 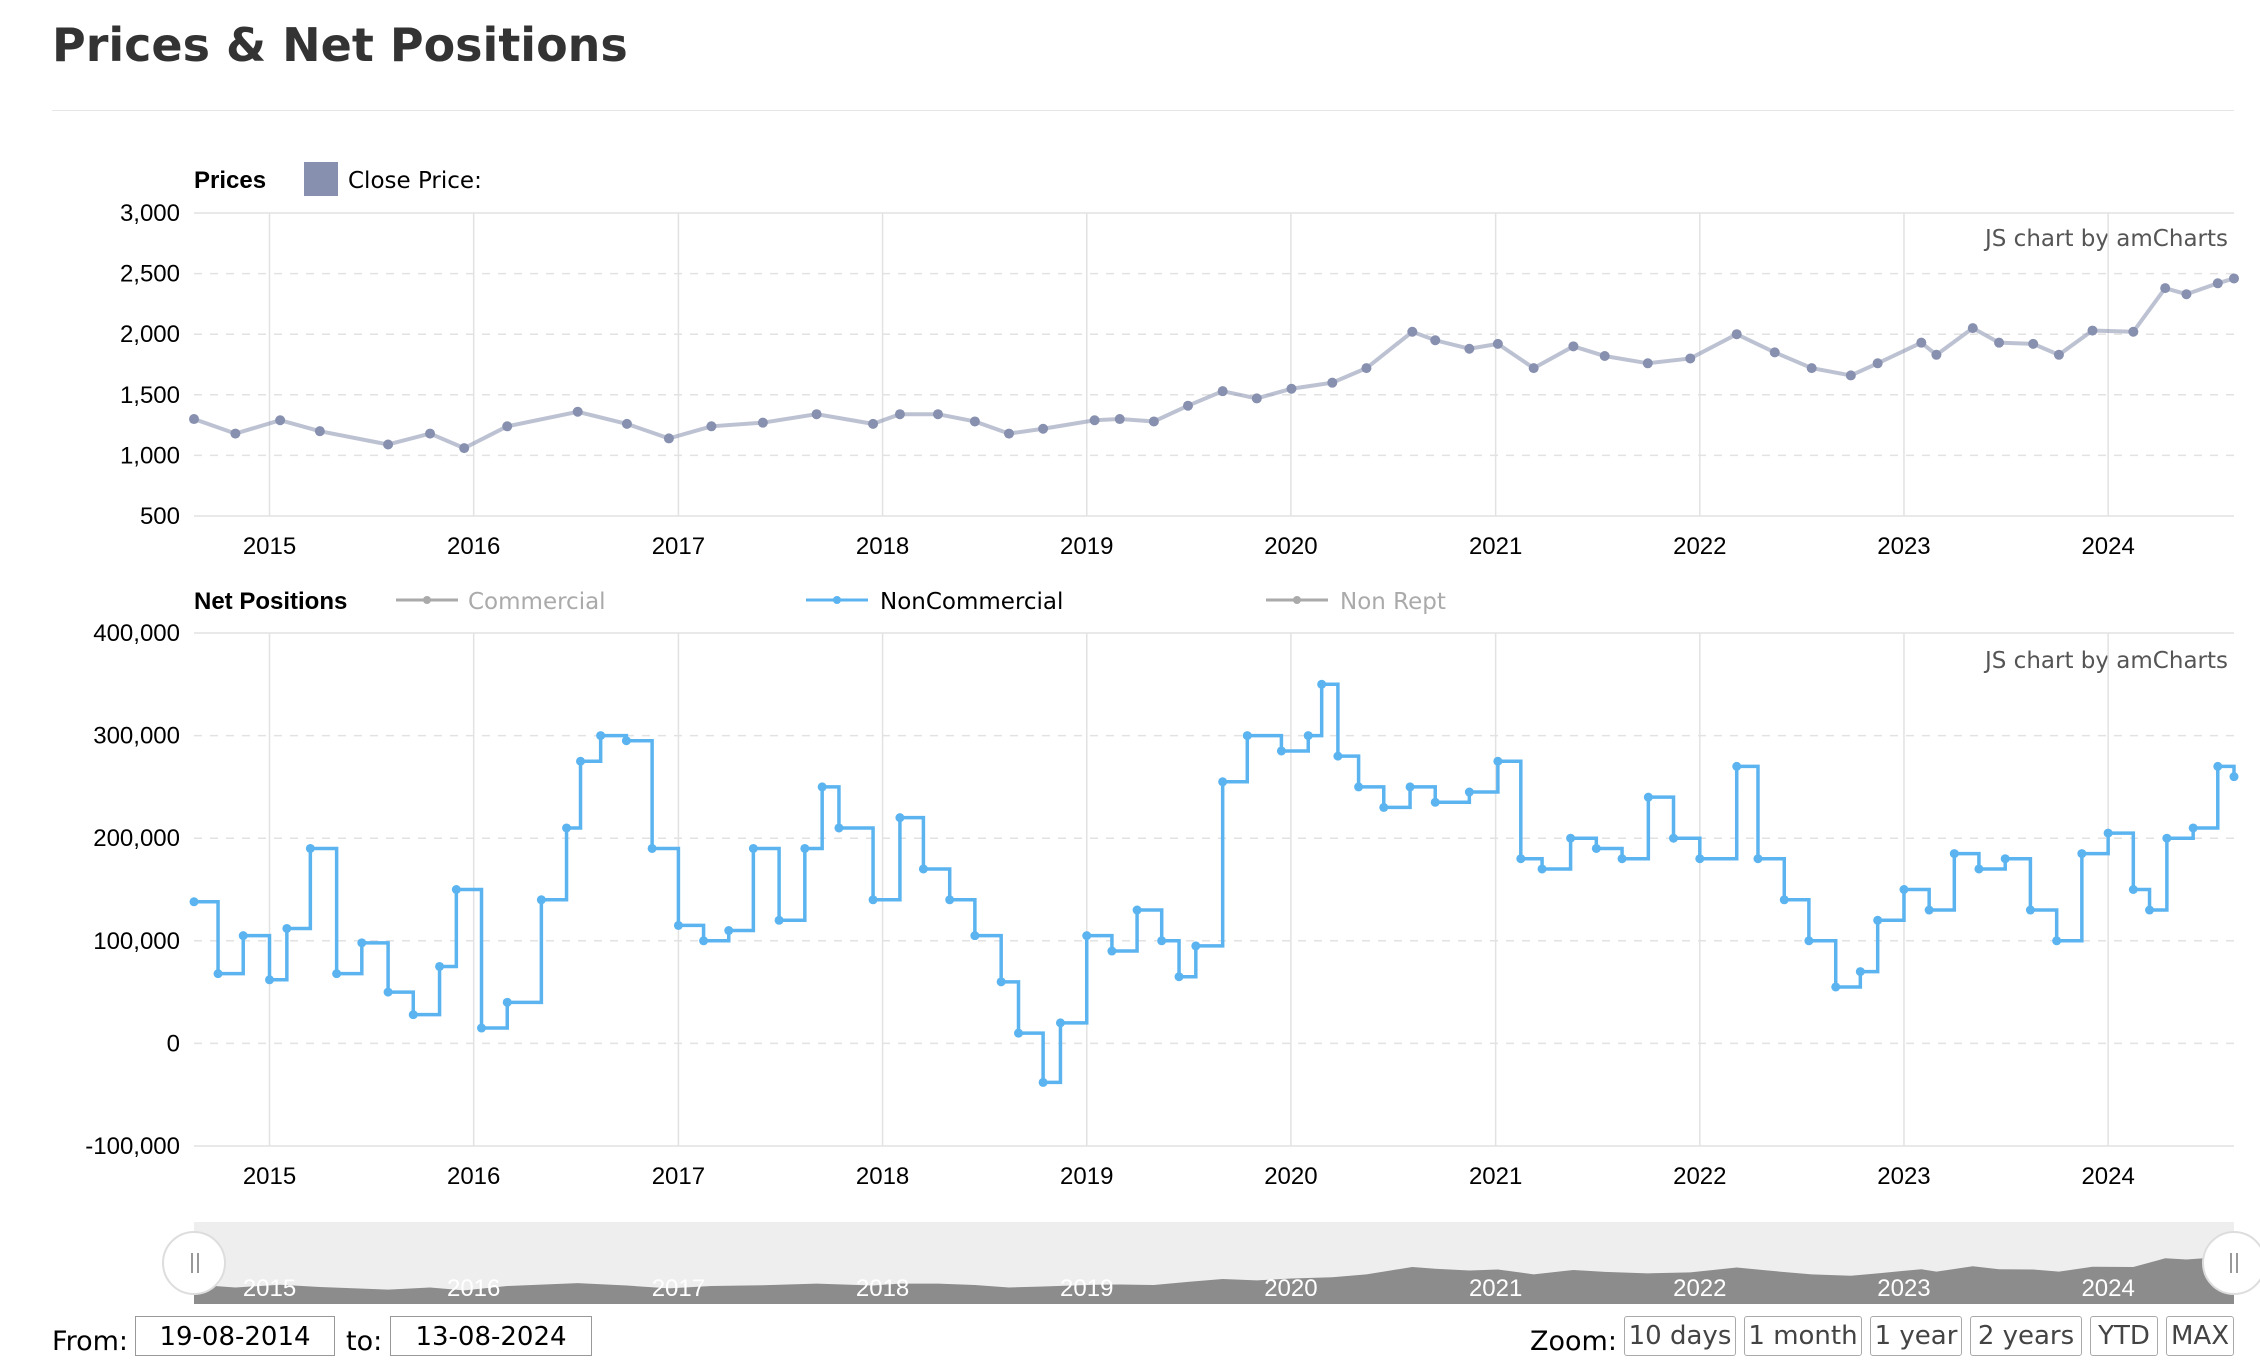 I want to click on zoom-1-year-button: 1 year, so click(x=1916, y=1336).